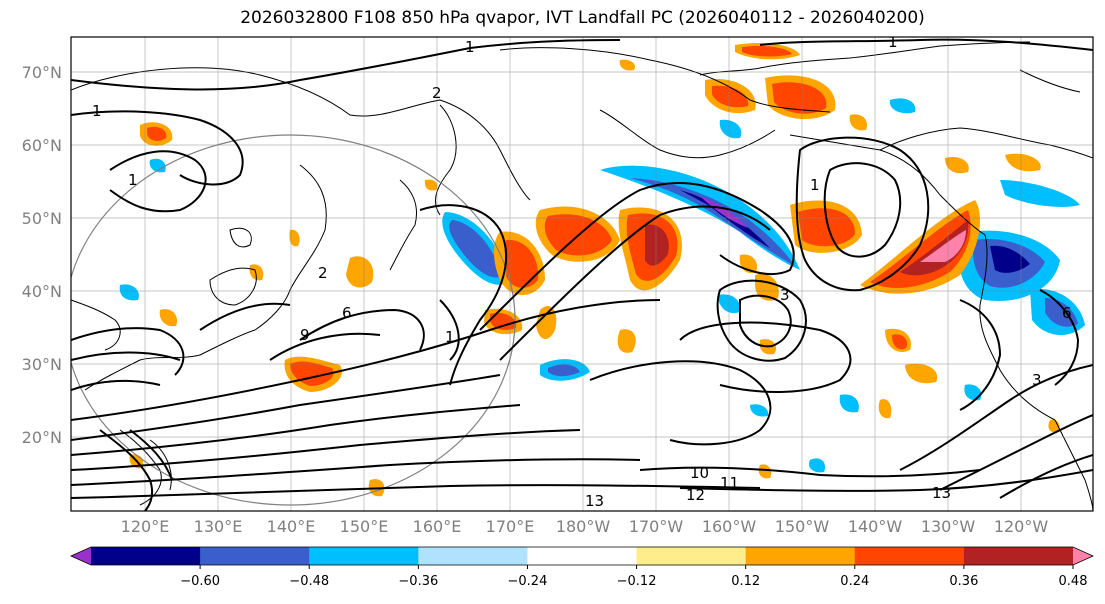 The width and height of the screenshot is (1105, 604). I want to click on lon-label: 120°W, so click(1021, 526).